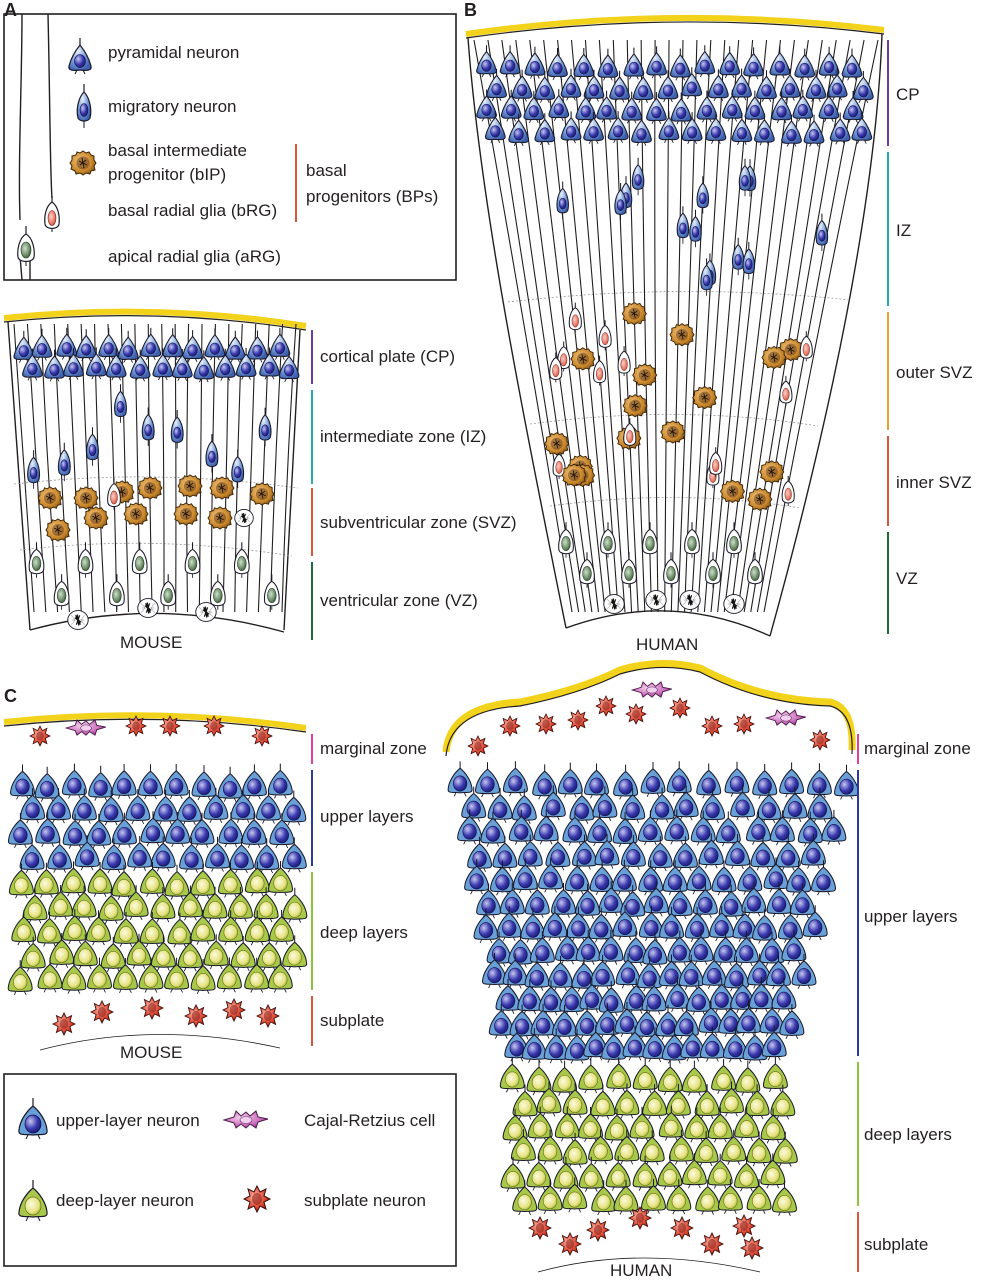 Image resolution: width=986 pixels, height=1280 pixels. I want to click on legend-arg-label: apical radial glia (aRG), so click(194, 256).